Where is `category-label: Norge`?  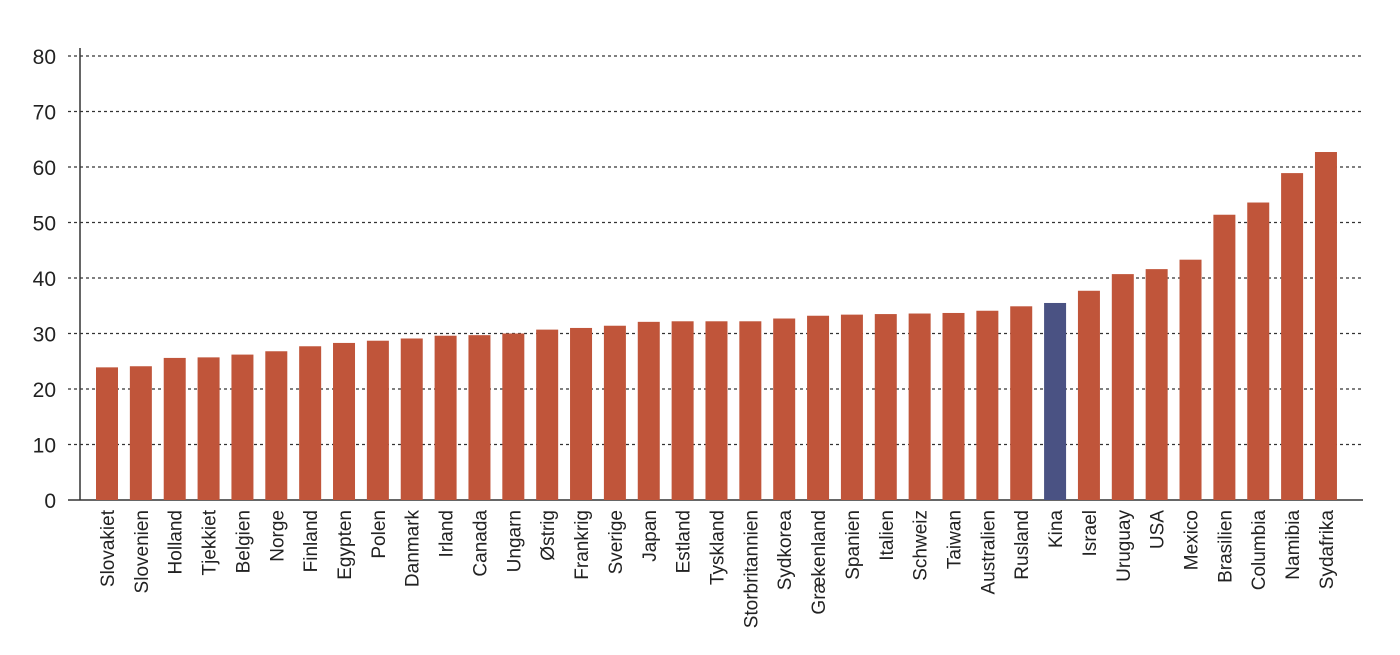 category-label: Norge is located at coordinates (277, 536).